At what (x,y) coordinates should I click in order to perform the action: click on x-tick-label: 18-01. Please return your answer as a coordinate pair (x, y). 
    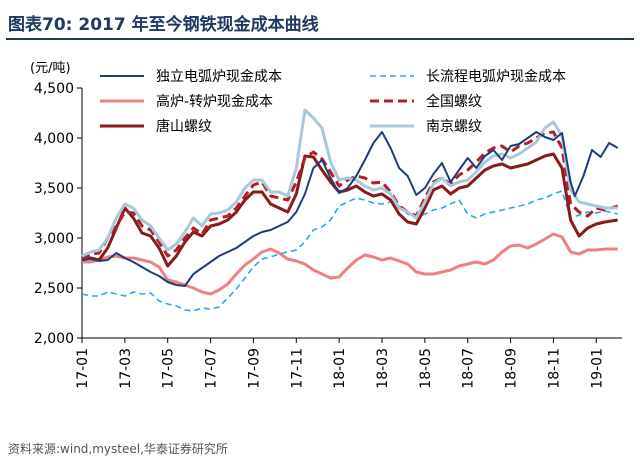
    Looking at the image, I should click on (340, 368).